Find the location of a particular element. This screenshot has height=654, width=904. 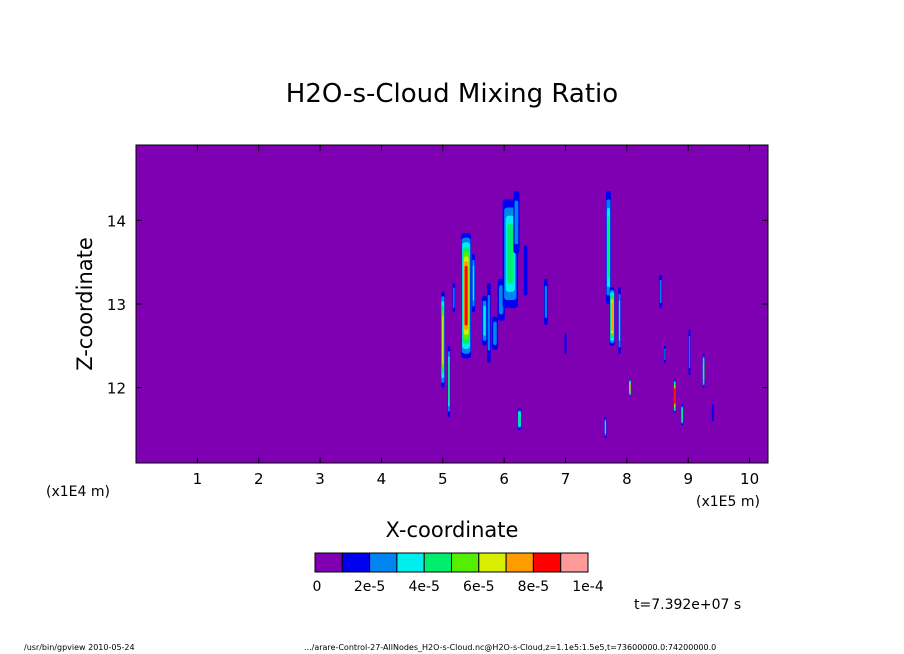

x-axis-title: X-coordinate is located at coordinates (452, 530).